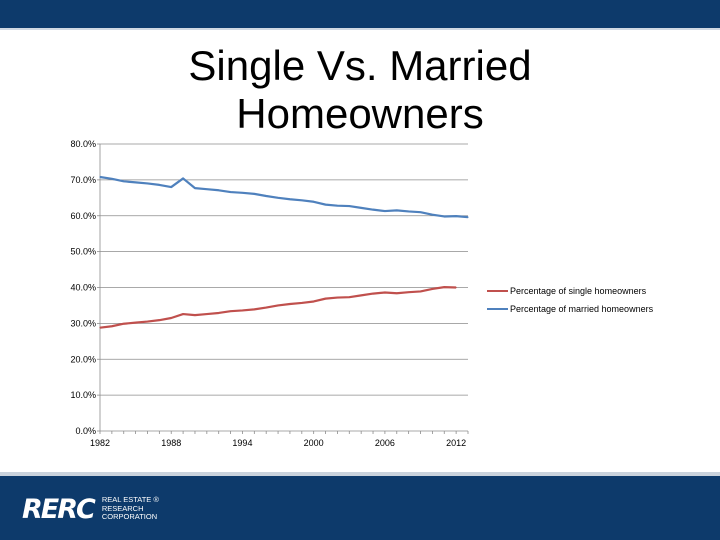  I want to click on footer-divider, so click(360, 474).